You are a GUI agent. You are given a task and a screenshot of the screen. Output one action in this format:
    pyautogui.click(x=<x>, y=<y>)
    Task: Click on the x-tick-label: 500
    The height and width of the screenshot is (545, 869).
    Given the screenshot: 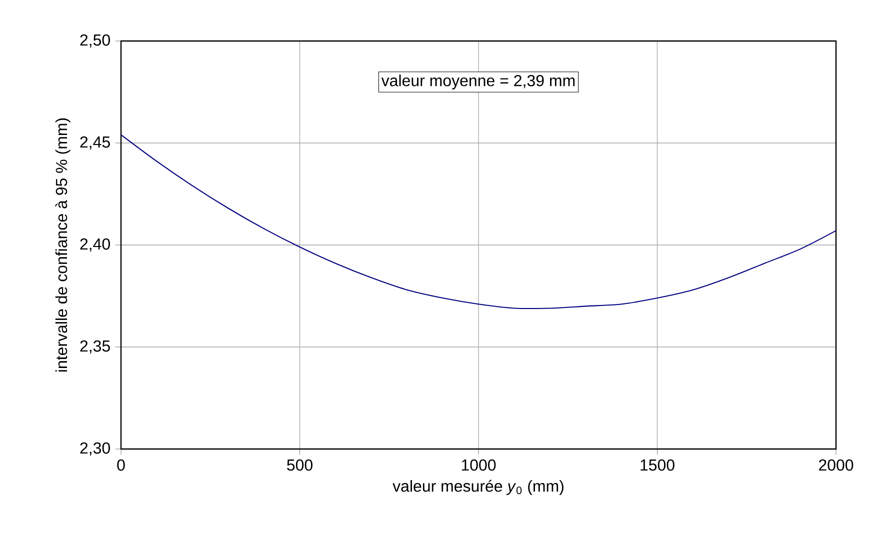 What is the action you would take?
    pyautogui.click(x=299, y=465)
    